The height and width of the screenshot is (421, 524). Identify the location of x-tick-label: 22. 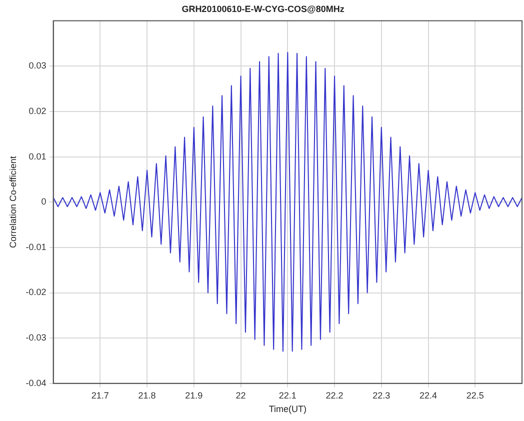
(241, 395).